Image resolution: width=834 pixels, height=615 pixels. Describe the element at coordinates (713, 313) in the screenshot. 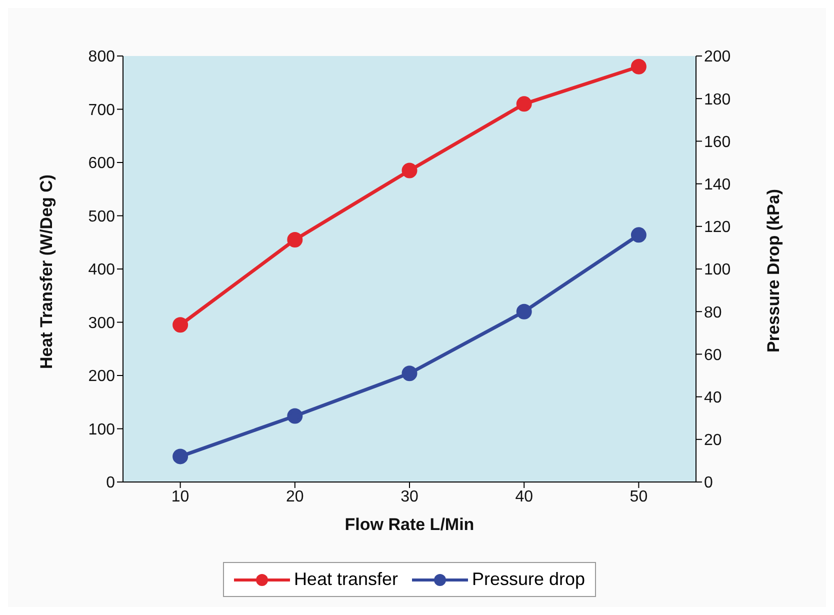

I see `y2-tick-label: 80` at that location.